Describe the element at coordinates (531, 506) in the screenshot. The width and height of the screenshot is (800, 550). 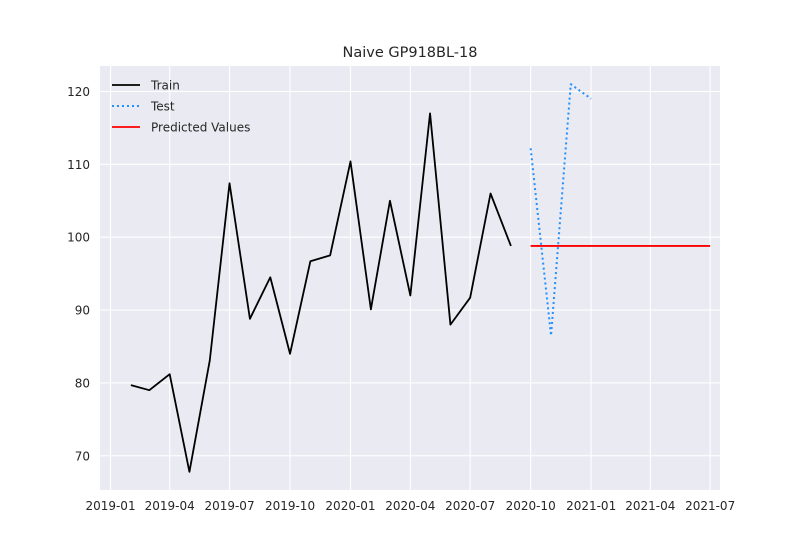
I see `x-tick-label: 2020-10` at that location.